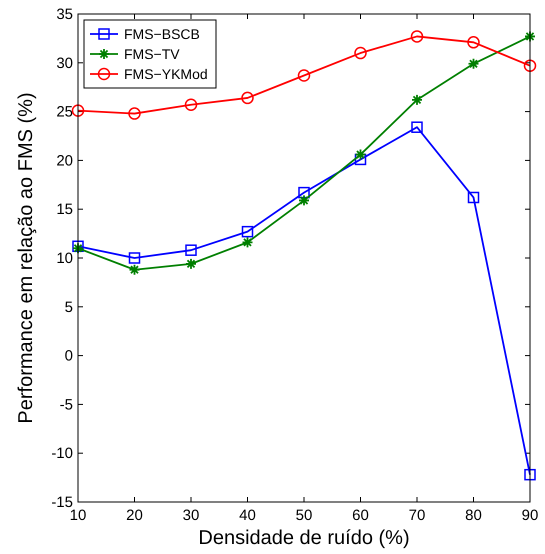 The height and width of the screenshot is (554, 545). I want to click on x-tick-label: 80, so click(473, 515).